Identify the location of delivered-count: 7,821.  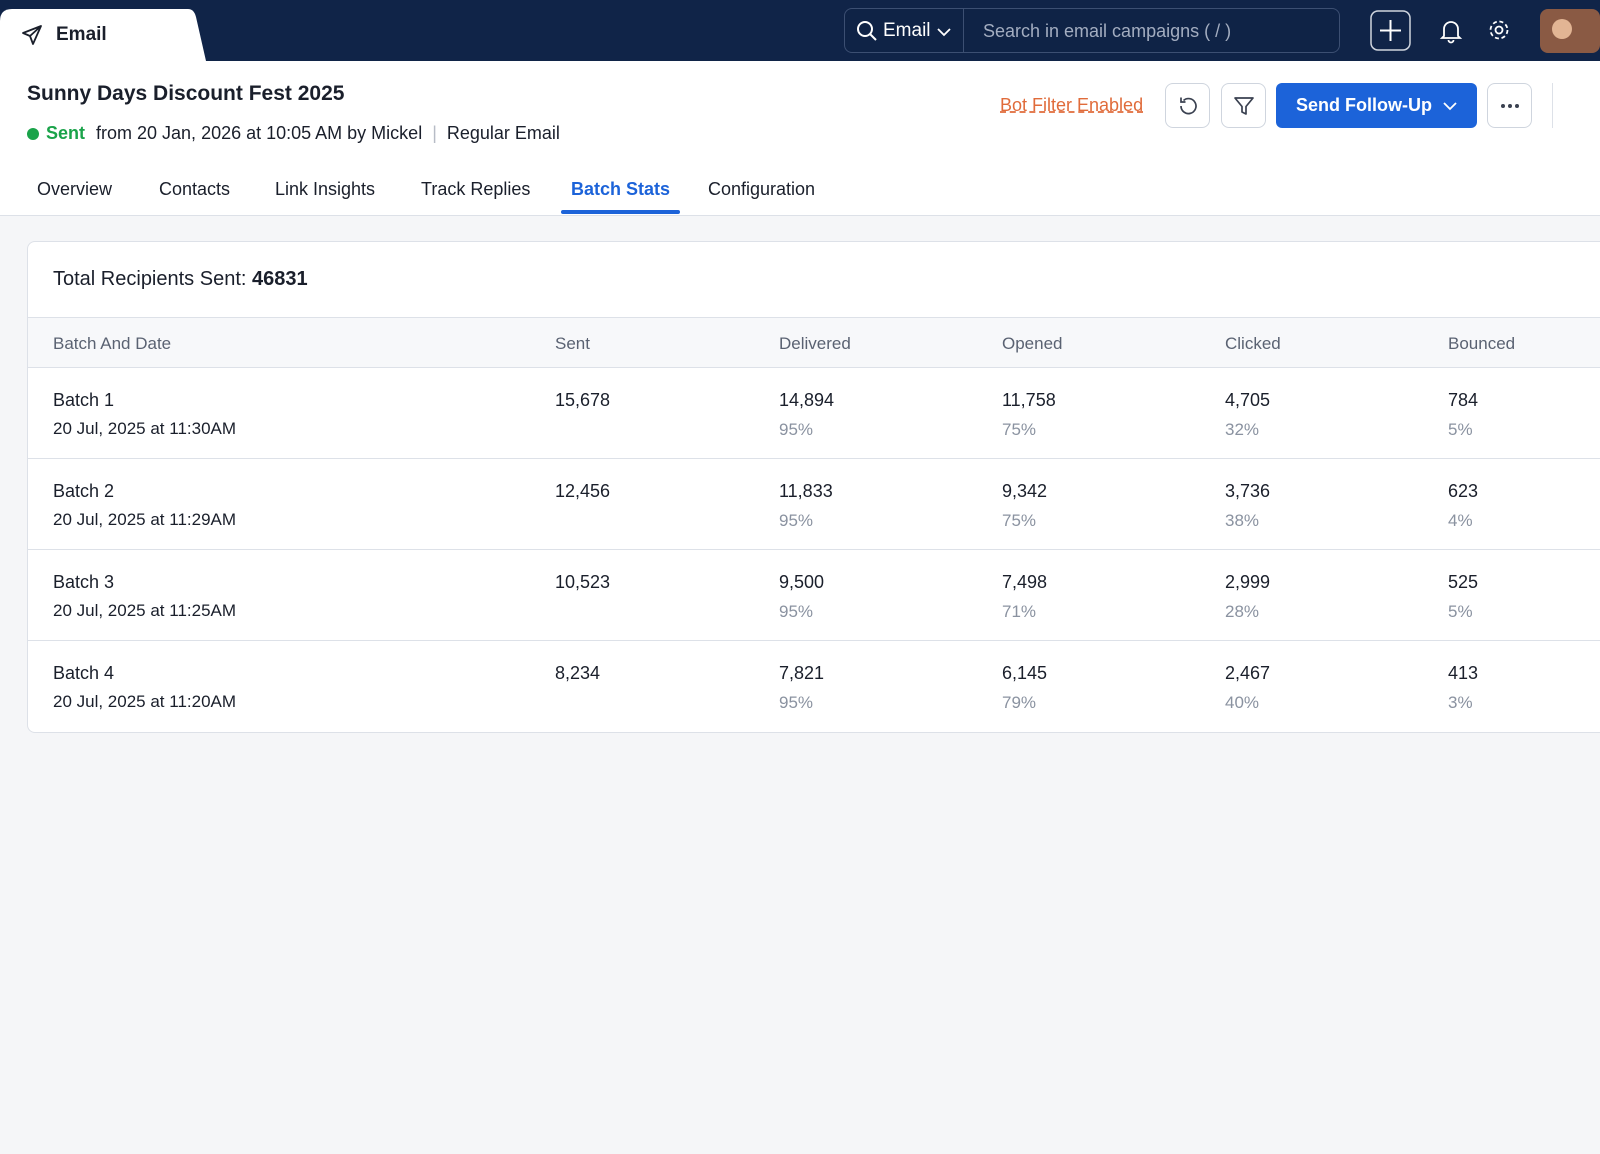
(802, 673).